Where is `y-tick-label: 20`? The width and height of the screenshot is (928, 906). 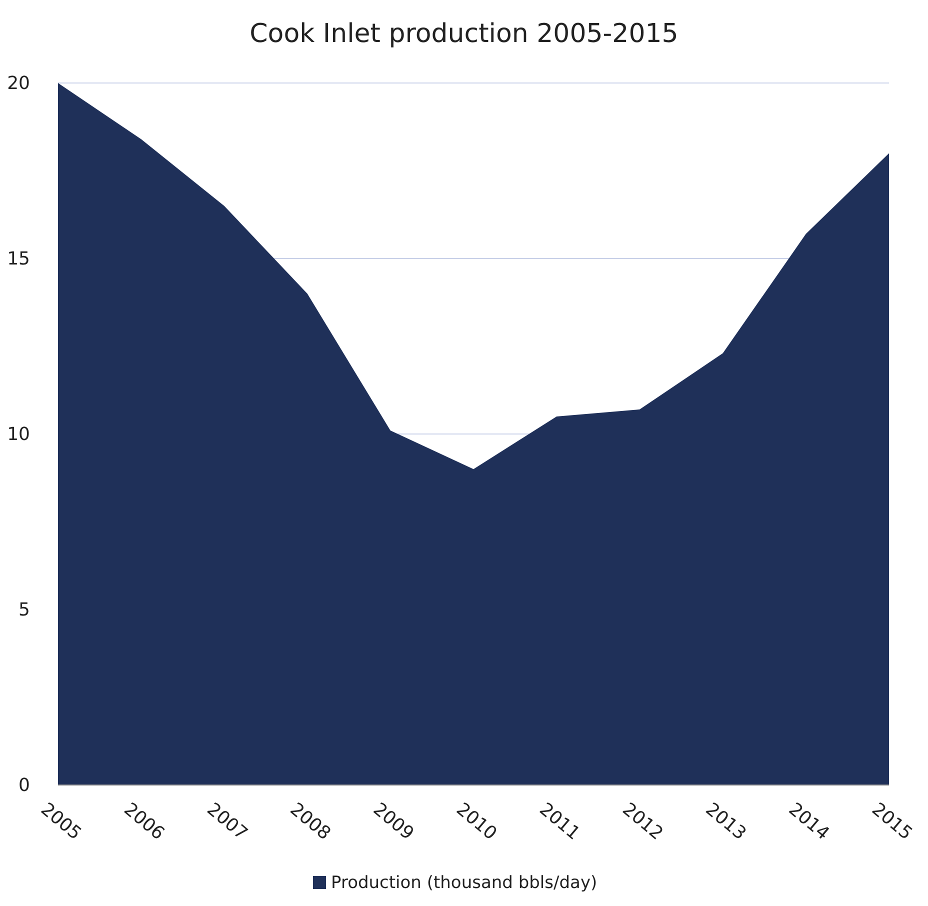 y-tick-label: 20 is located at coordinates (18, 83).